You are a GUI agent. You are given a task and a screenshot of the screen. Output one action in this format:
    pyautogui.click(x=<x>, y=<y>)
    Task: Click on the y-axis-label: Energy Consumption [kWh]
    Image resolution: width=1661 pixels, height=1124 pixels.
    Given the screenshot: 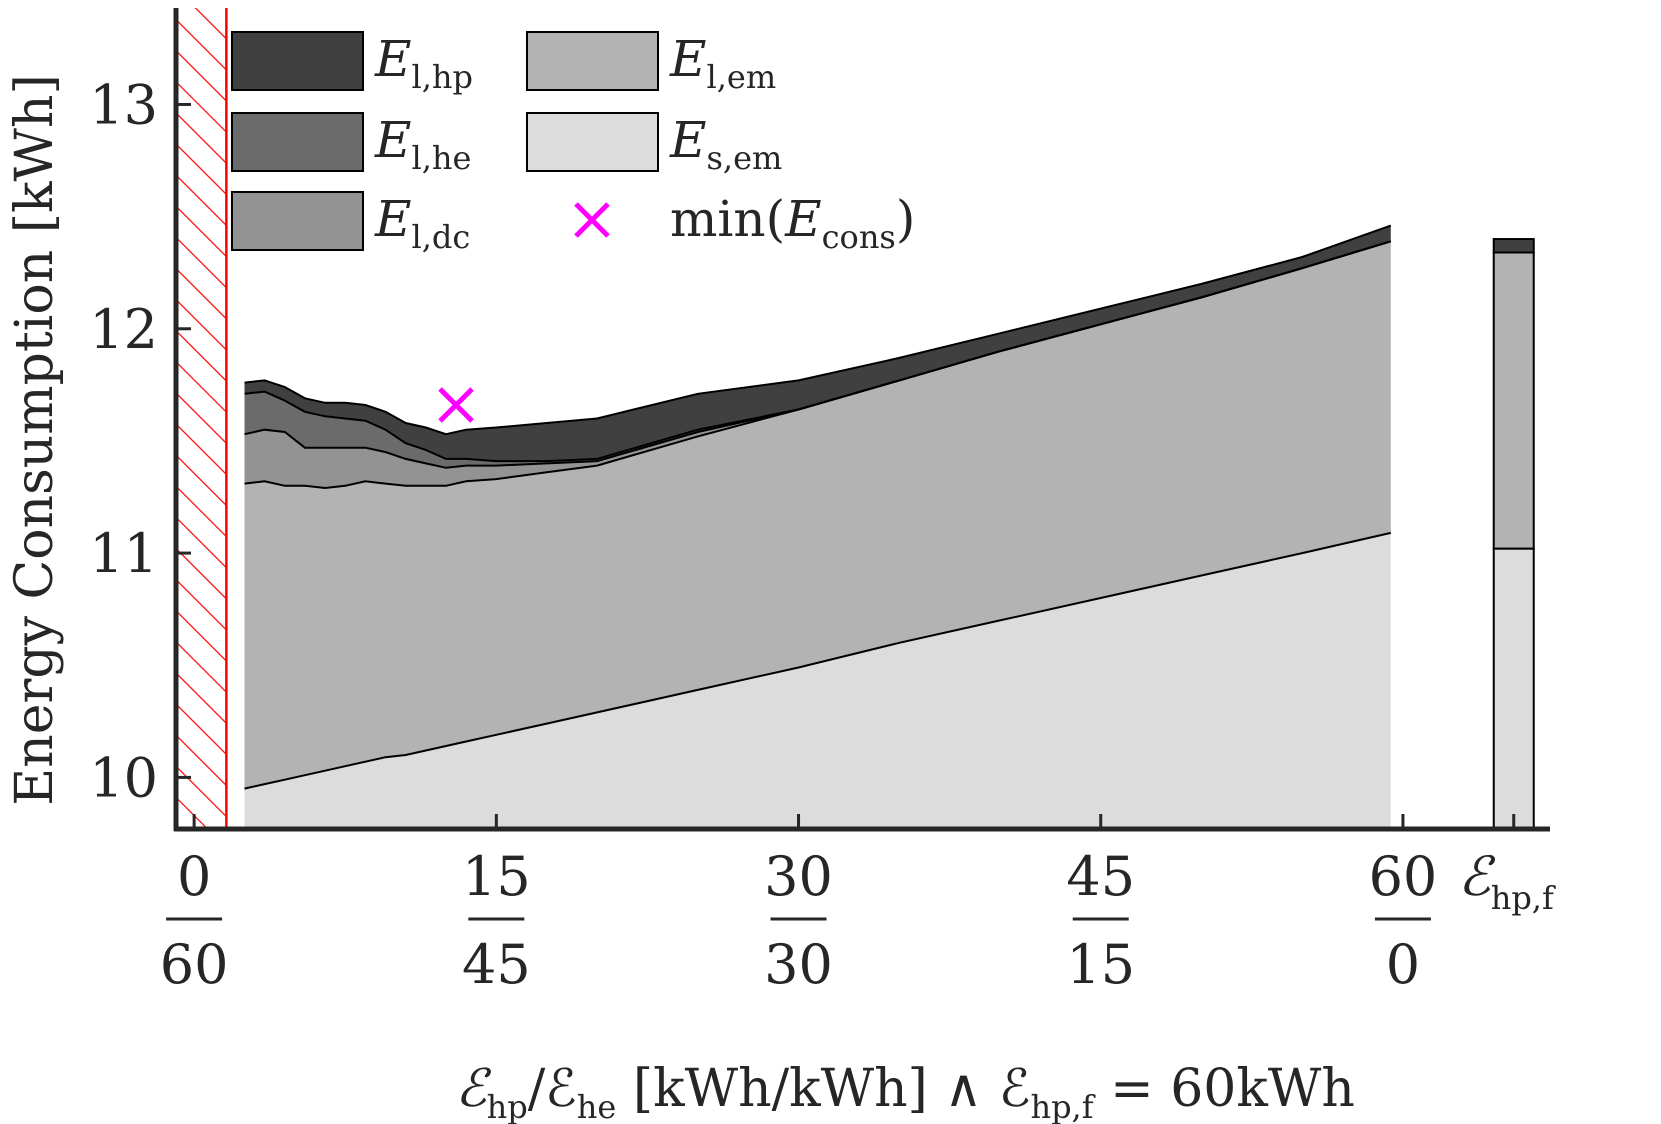 What is the action you would take?
    pyautogui.click(x=35, y=440)
    